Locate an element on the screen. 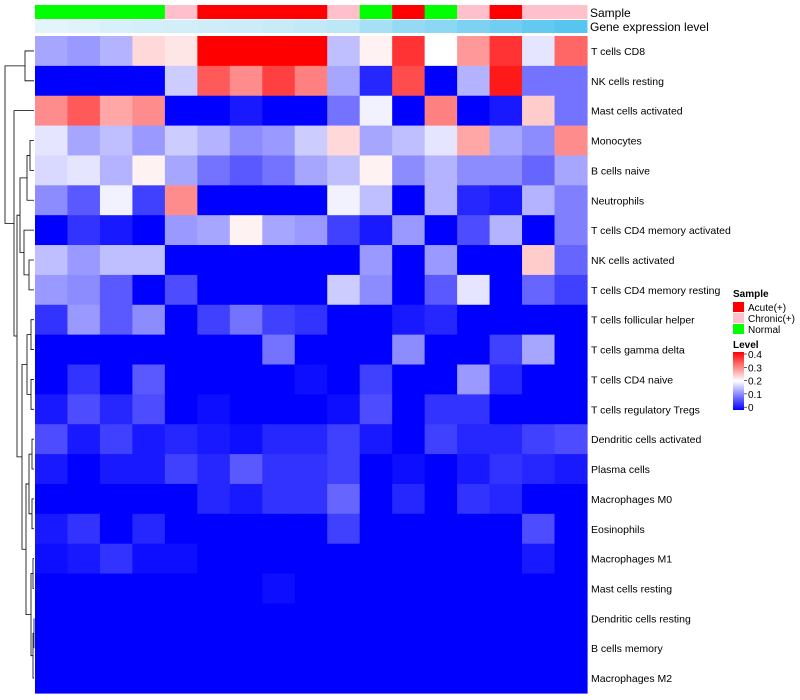 The image size is (800, 700). gene-expression-annotation-label: Gene expression level is located at coordinates (649, 27).